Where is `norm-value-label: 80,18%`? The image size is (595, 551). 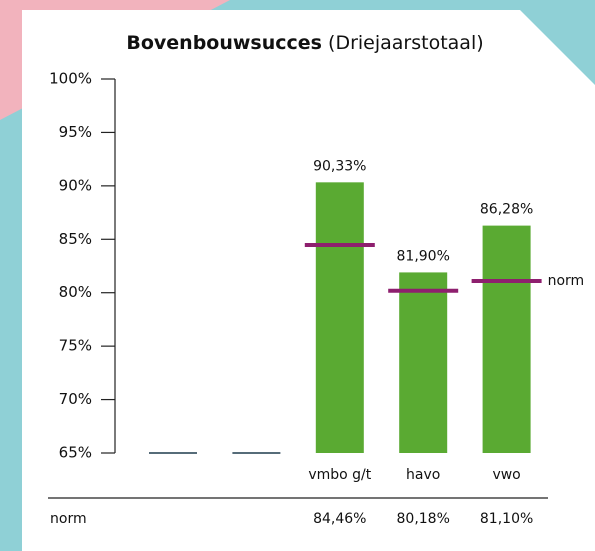
norm-value-label: 80,18% is located at coordinates (423, 519).